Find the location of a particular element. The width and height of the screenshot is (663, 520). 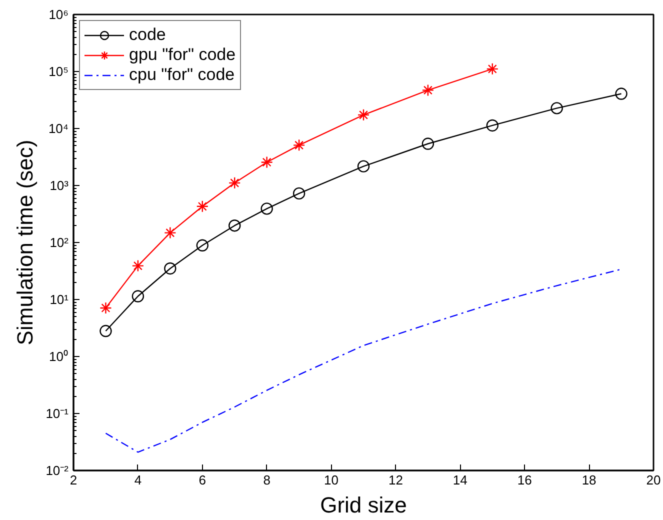

x-tick-label: 4 is located at coordinates (138, 480).